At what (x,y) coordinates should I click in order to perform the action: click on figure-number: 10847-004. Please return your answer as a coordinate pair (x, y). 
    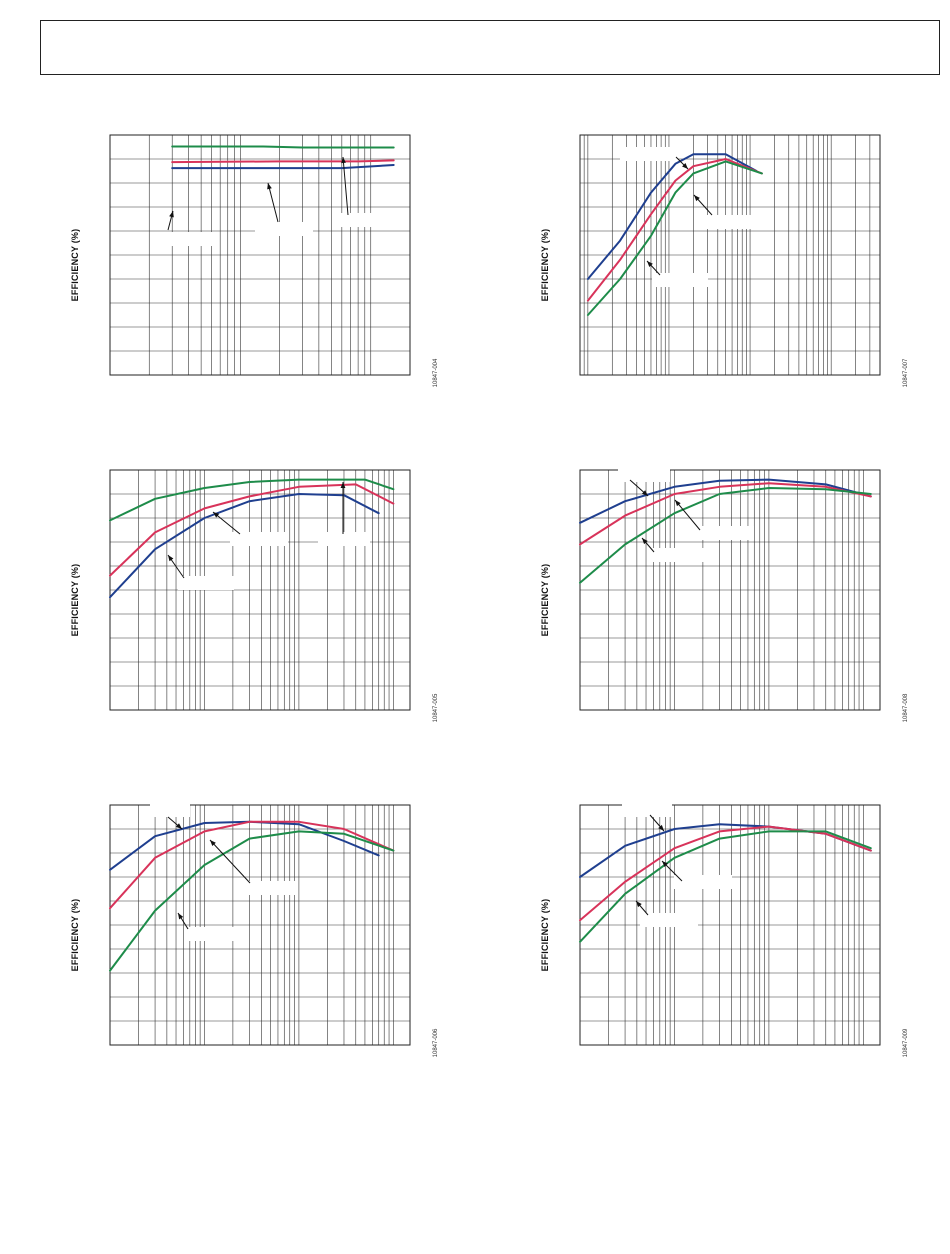
    Looking at the image, I should click on (436, 372).